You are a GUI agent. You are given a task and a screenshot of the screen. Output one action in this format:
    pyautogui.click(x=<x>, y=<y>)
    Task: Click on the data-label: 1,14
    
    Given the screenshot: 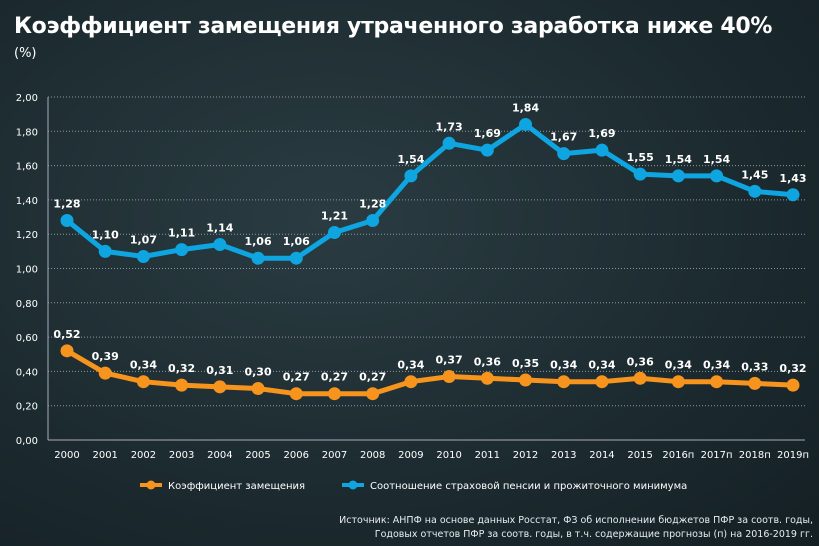 What is the action you would take?
    pyautogui.click(x=219, y=227)
    